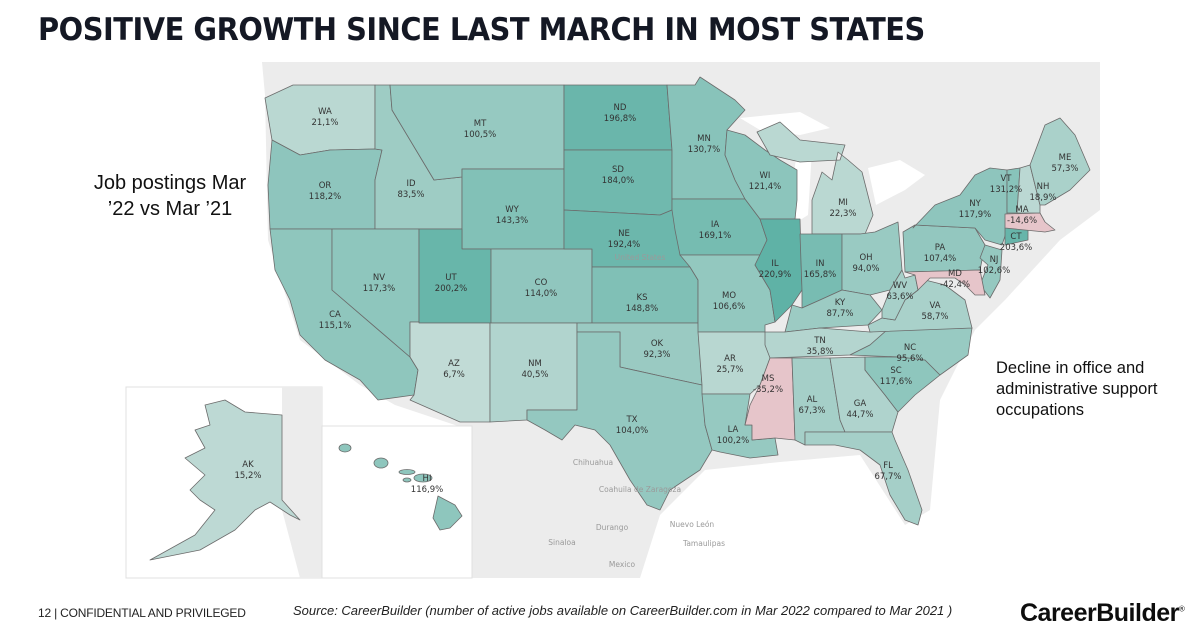 The width and height of the screenshot is (1200, 633). What do you see at coordinates (934, 317) in the screenshot?
I see `state-value-label: 58,7%` at bounding box center [934, 317].